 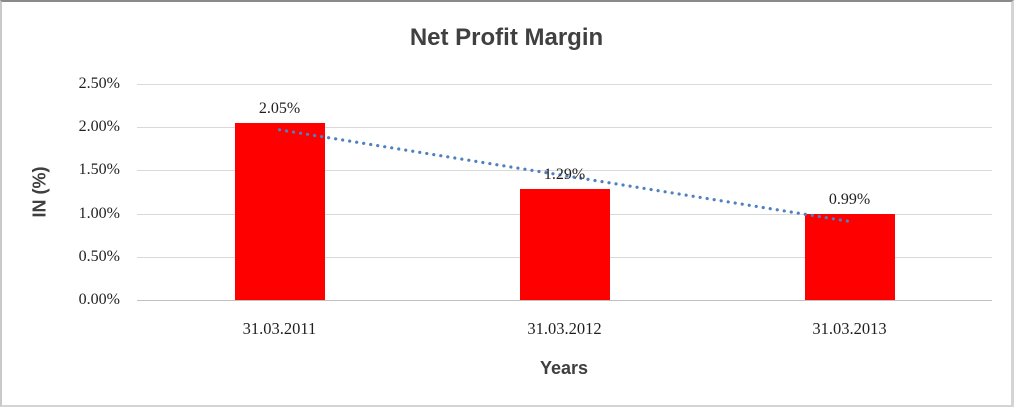 What do you see at coordinates (849, 200) in the screenshot?
I see `data-label: 0.99%` at bounding box center [849, 200].